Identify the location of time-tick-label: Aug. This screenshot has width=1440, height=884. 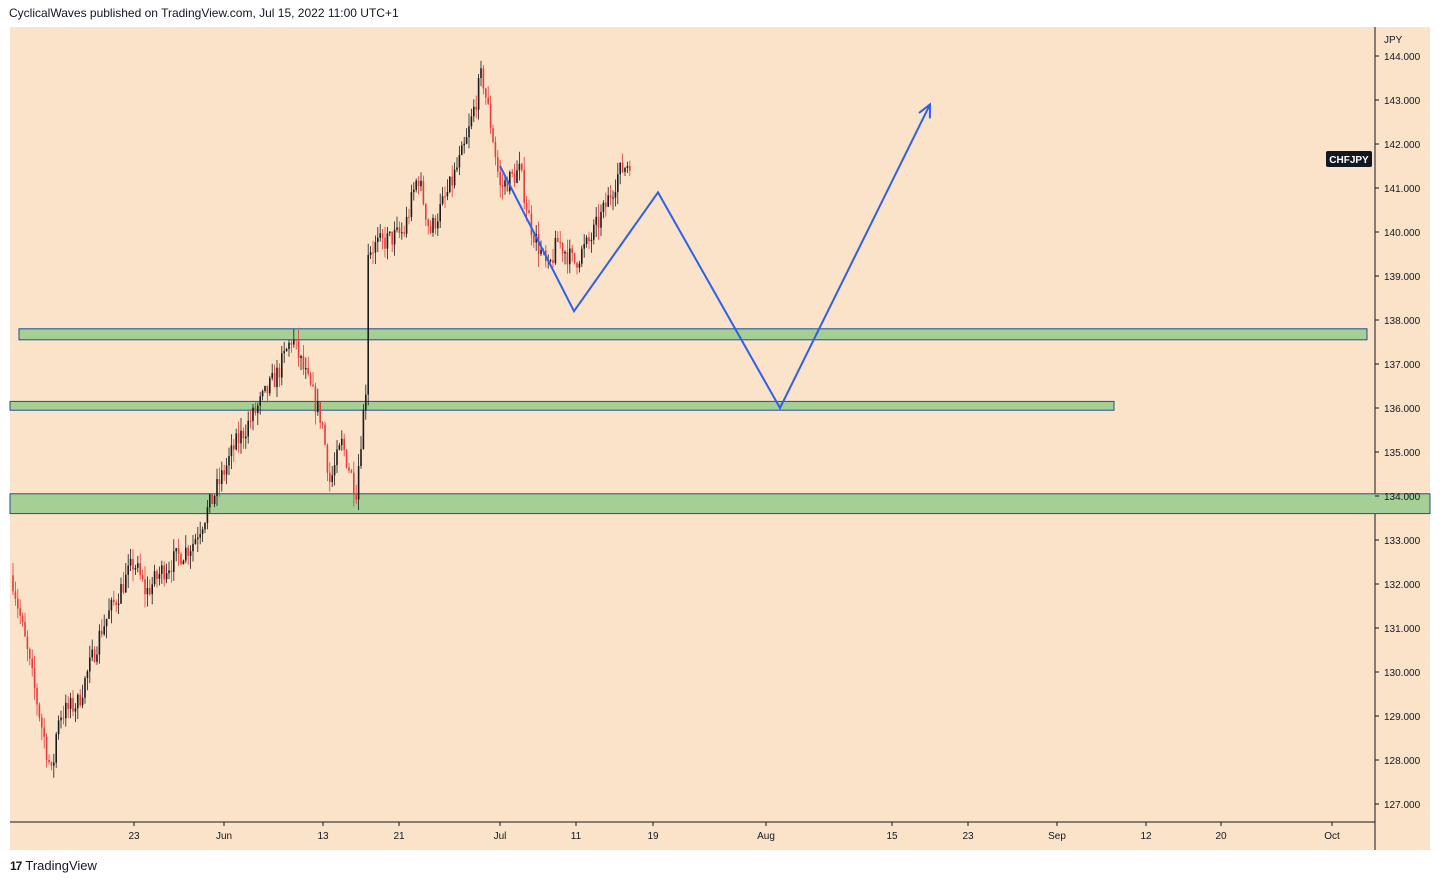
(766, 836).